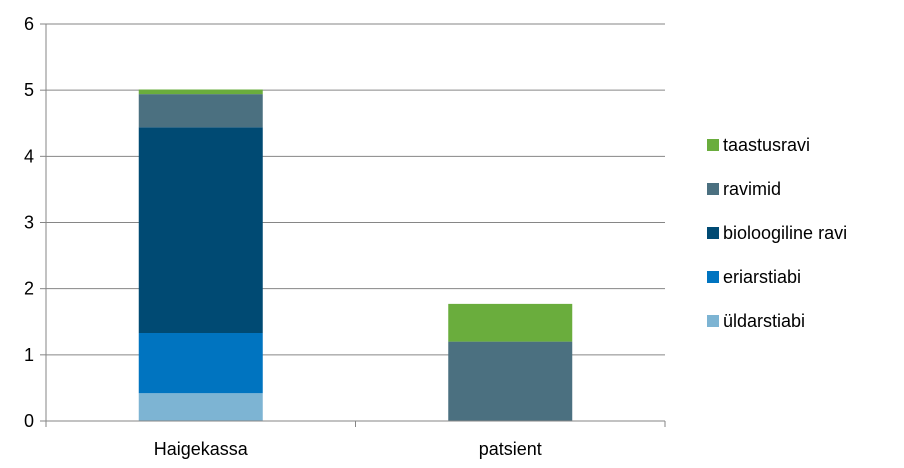  Describe the element at coordinates (200, 230) in the screenshot. I see `bar-bioloogiline-ravi-Haigekassa` at that location.